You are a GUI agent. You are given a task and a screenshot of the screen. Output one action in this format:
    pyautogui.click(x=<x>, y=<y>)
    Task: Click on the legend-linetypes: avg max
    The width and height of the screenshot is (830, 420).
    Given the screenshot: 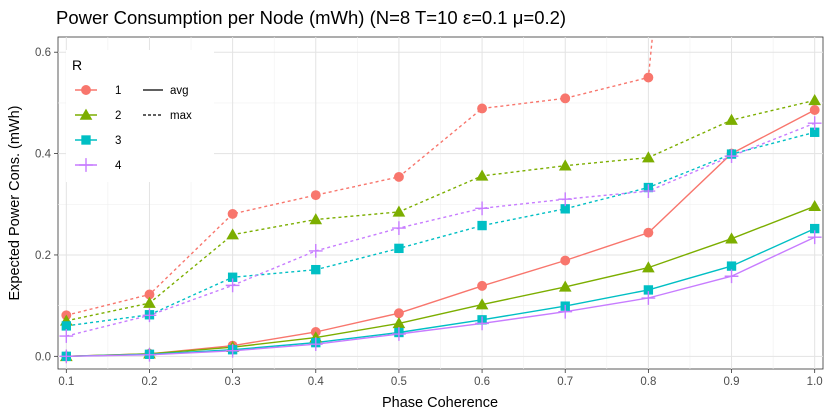 What is the action you would take?
    pyautogui.click(x=167, y=103)
    